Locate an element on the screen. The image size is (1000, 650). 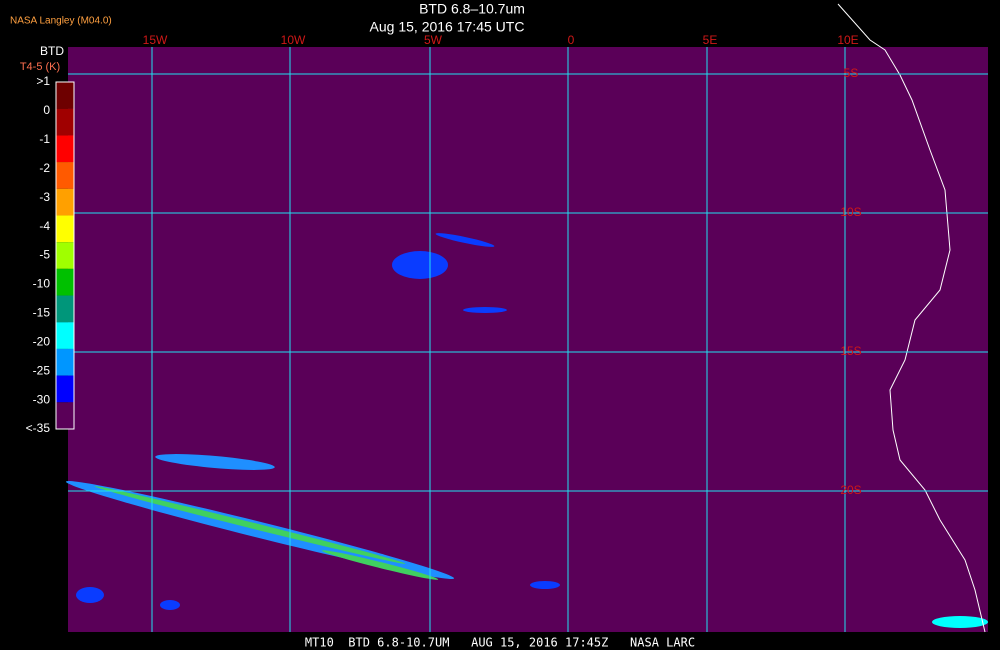
producer: NASA Langley (M04.0) is located at coordinates (61, 21).